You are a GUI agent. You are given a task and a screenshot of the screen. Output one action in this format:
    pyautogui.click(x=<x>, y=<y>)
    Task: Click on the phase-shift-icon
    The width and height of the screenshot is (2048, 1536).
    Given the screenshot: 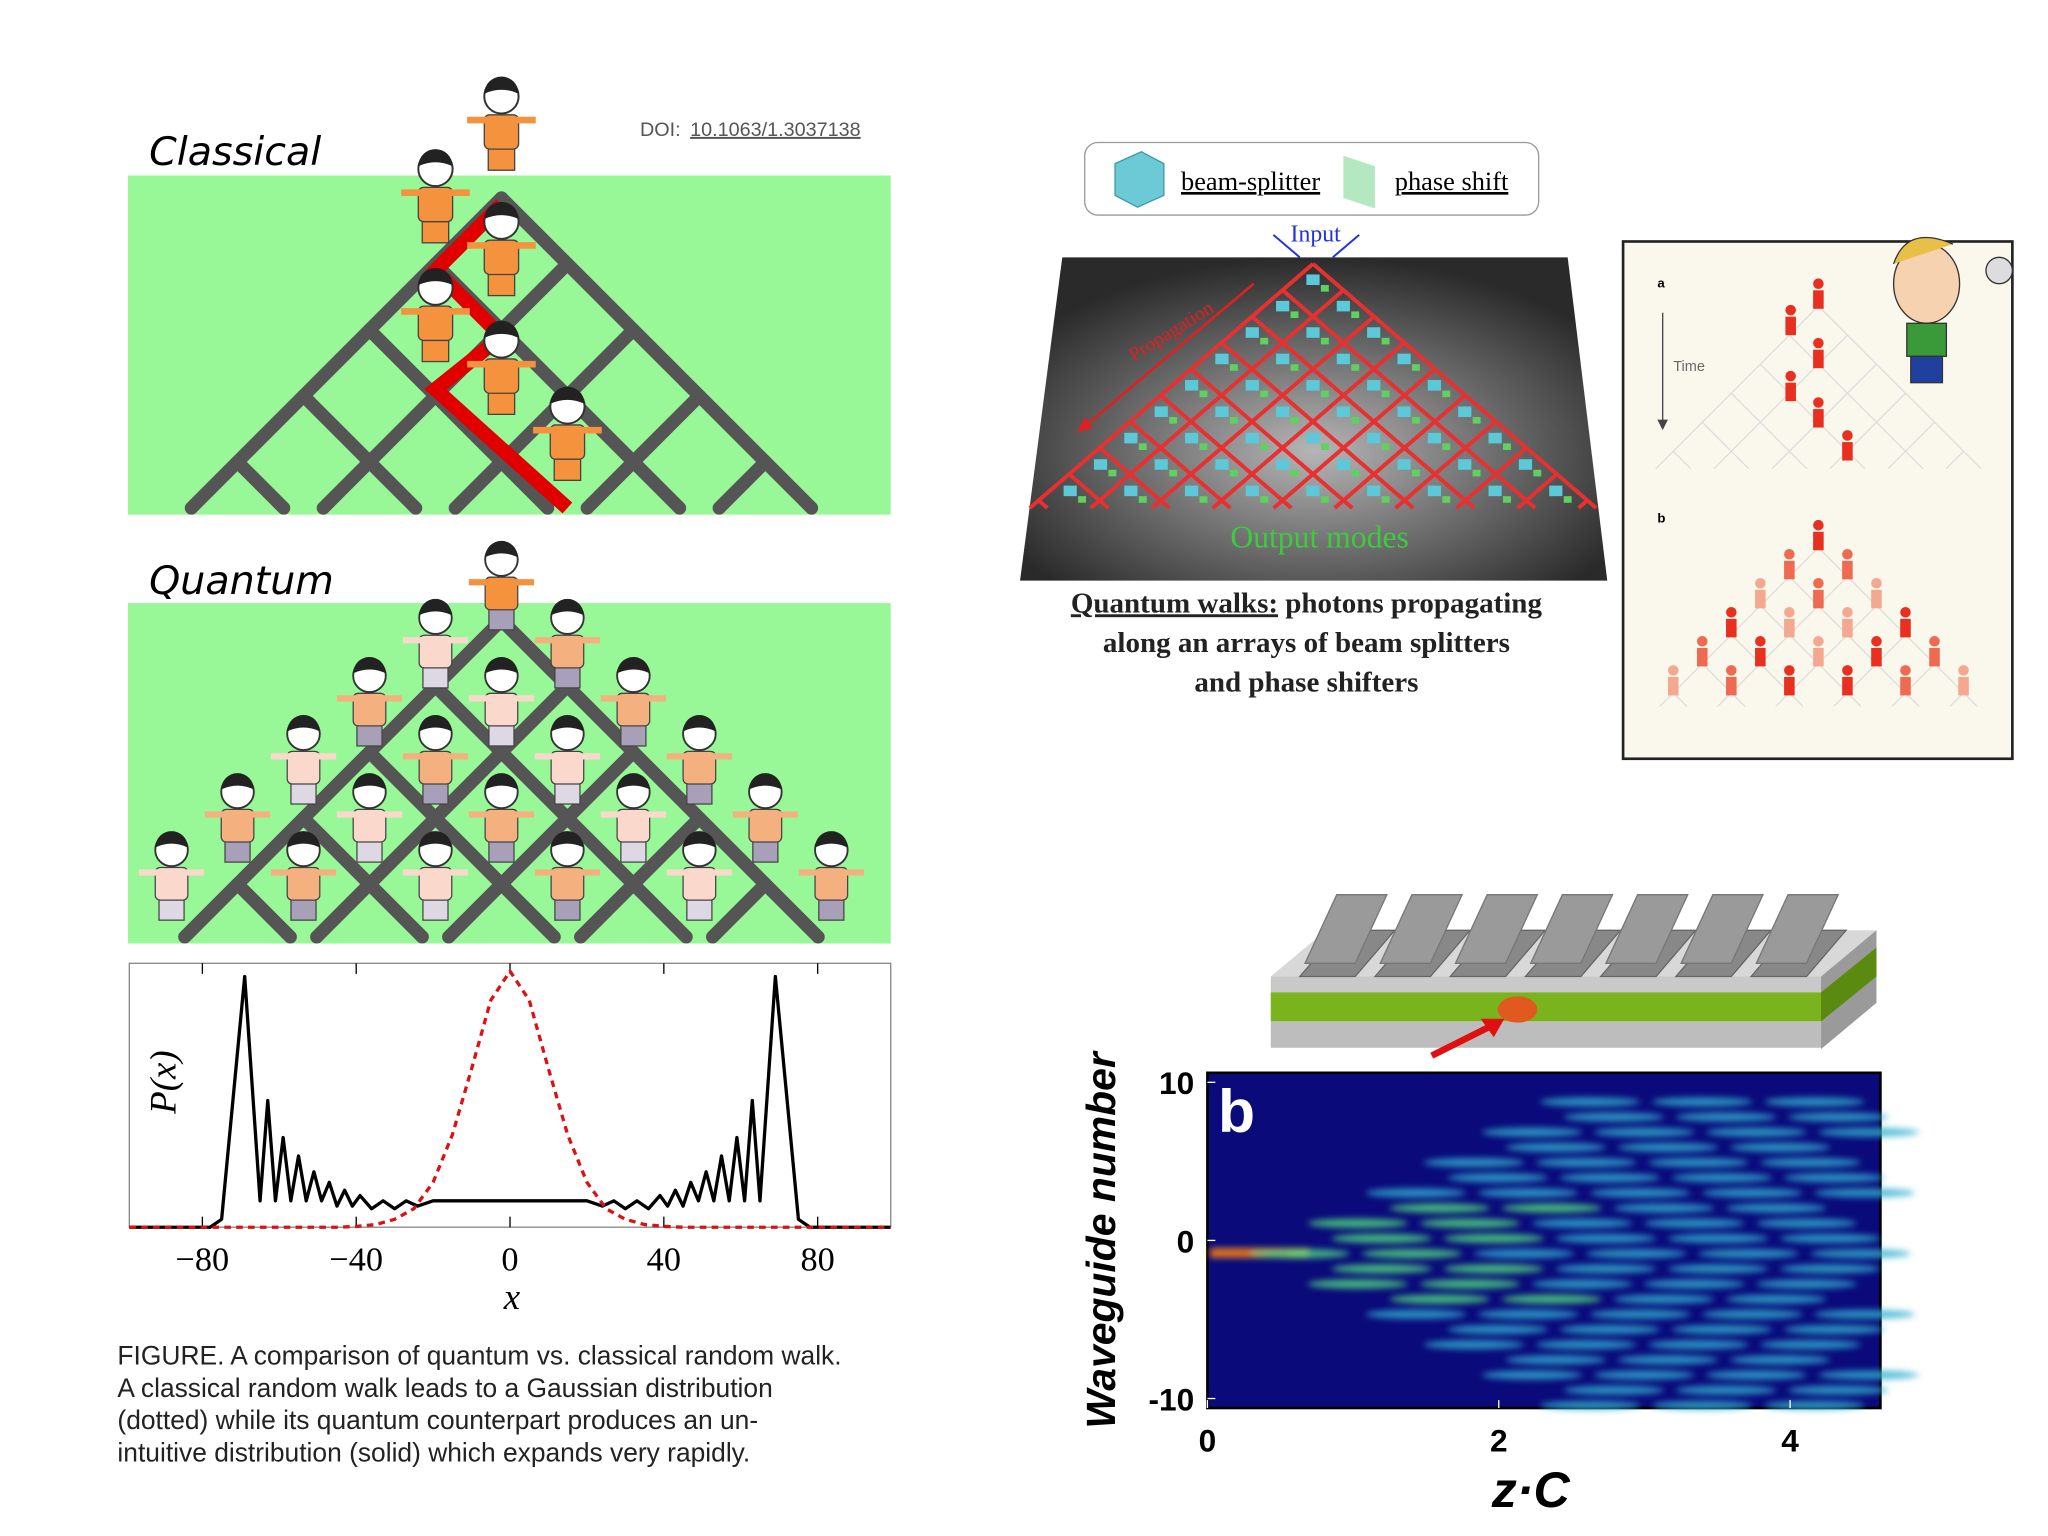 What is the action you would take?
    pyautogui.click(x=1359, y=182)
    